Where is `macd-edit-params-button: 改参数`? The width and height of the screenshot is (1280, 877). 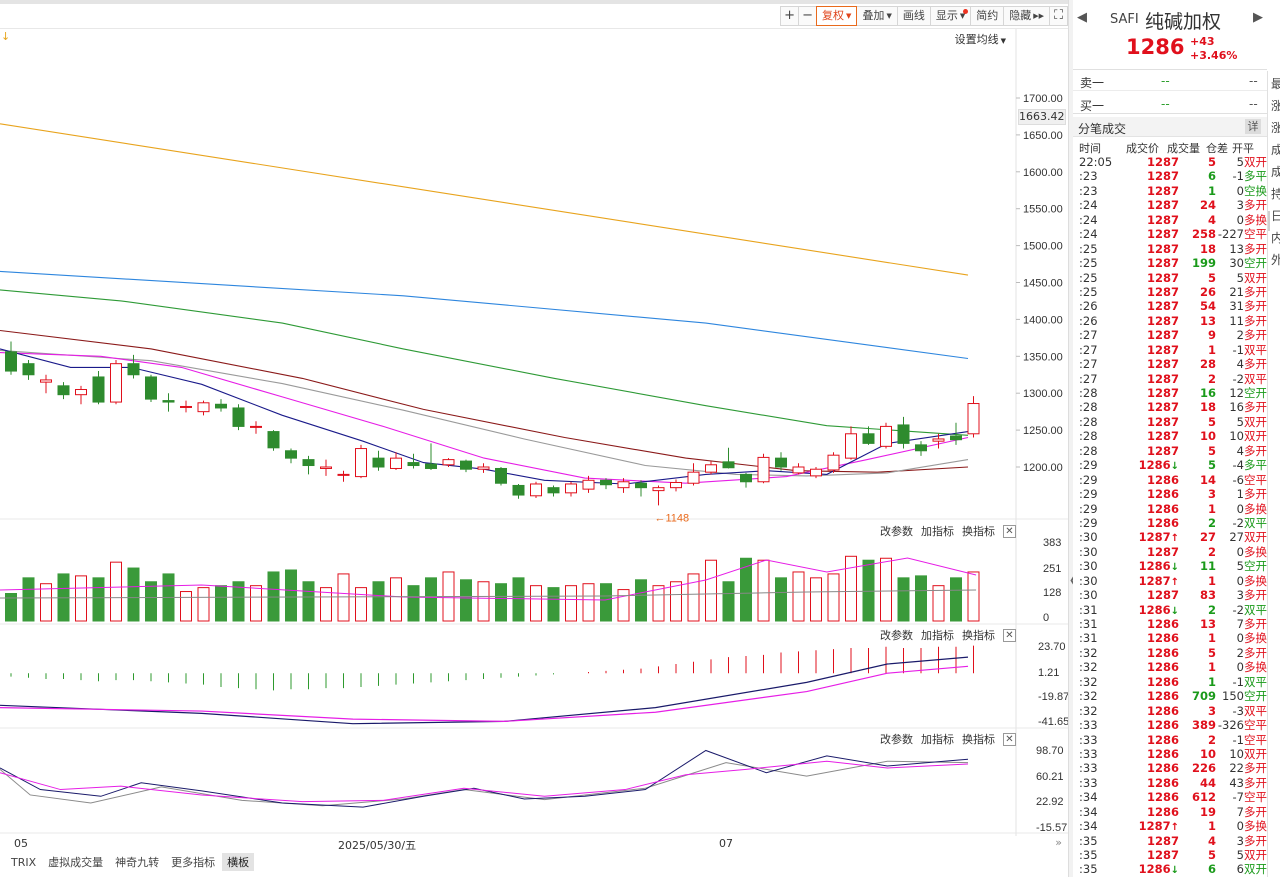 macd-edit-params-button: 改参数 is located at coordinates (896, 635).